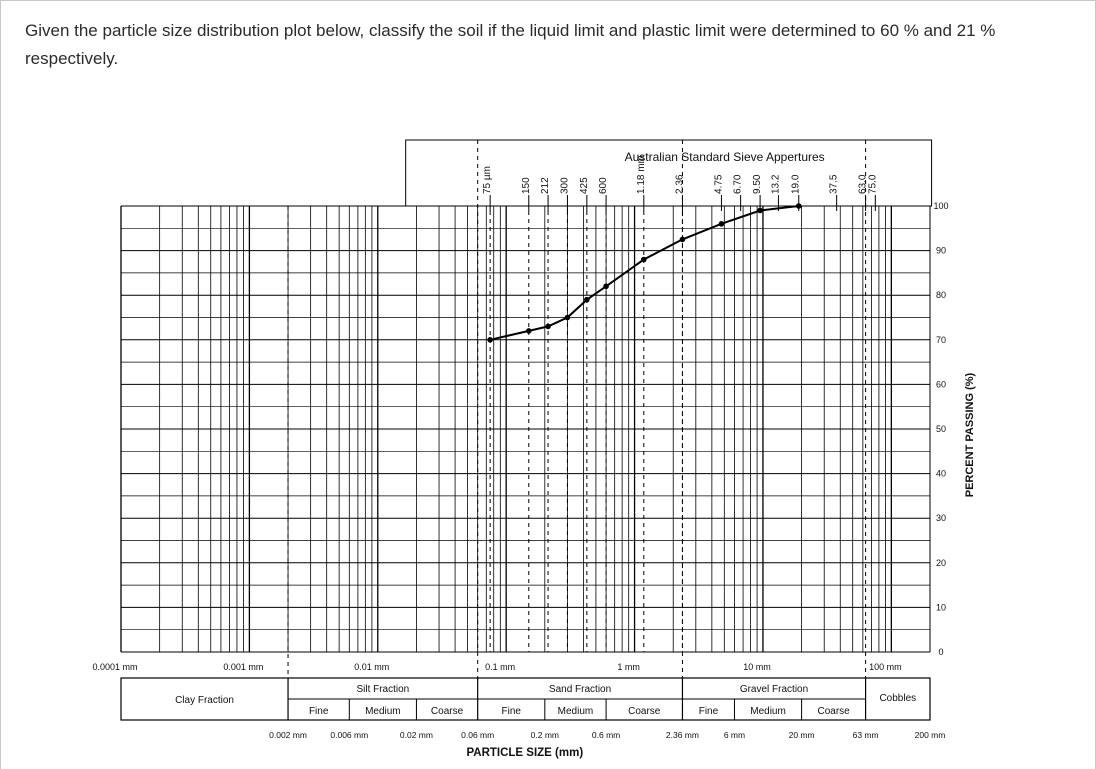 Image resolution: width=1096 pixels, height=769 pixels. What do you see at coordinates (526, 185) in the screenshot?
I see `sieve-label: 150` at bounding box center [526, 185].